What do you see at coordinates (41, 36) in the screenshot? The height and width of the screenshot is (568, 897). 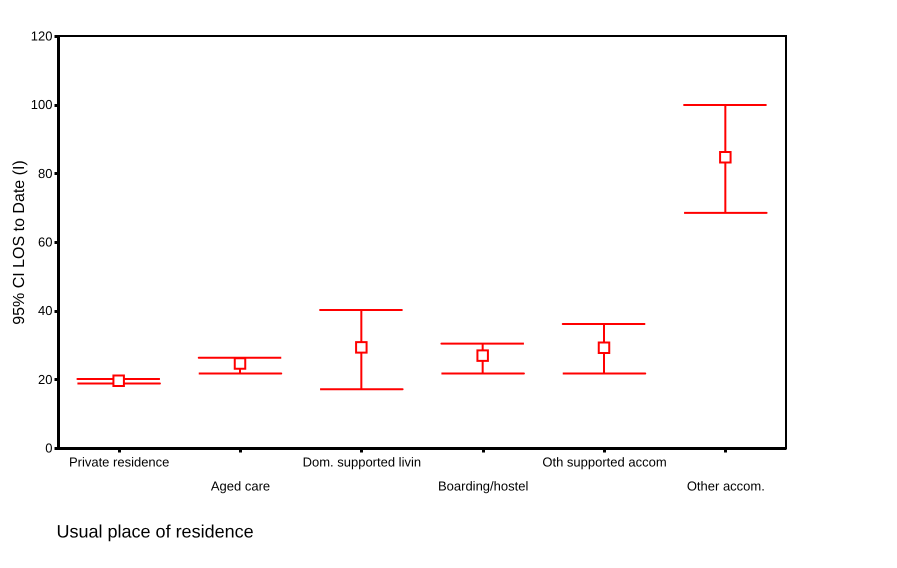 I see `y-tick-label: 120` at bounding box center [41, 36].